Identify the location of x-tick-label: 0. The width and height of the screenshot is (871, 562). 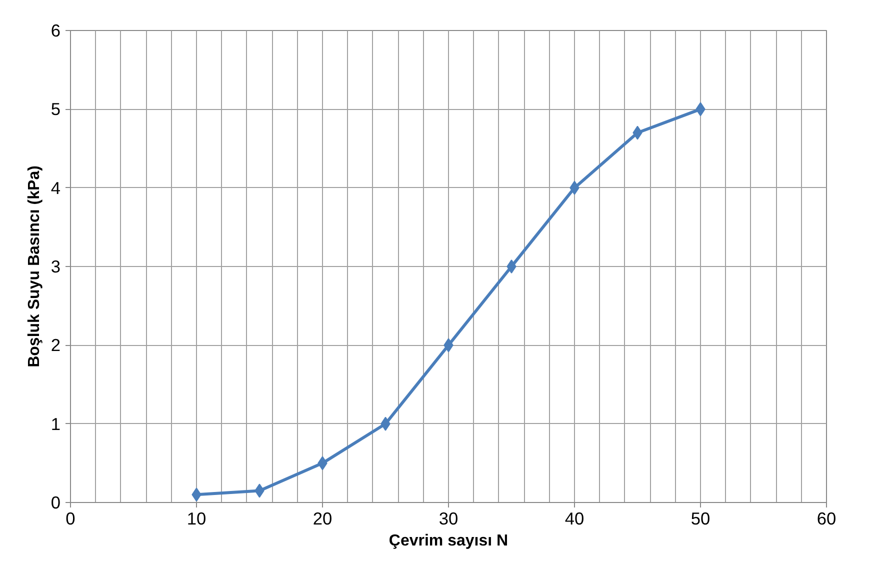
(71, 518).